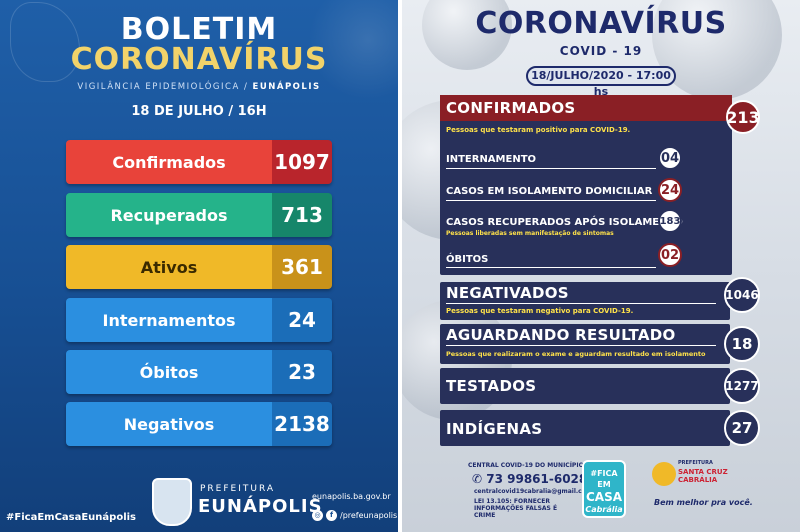  Describe the element at coordinates (494, 429) in the screenshot. I see `indigenas-label: INDÍGENAS` at that location.